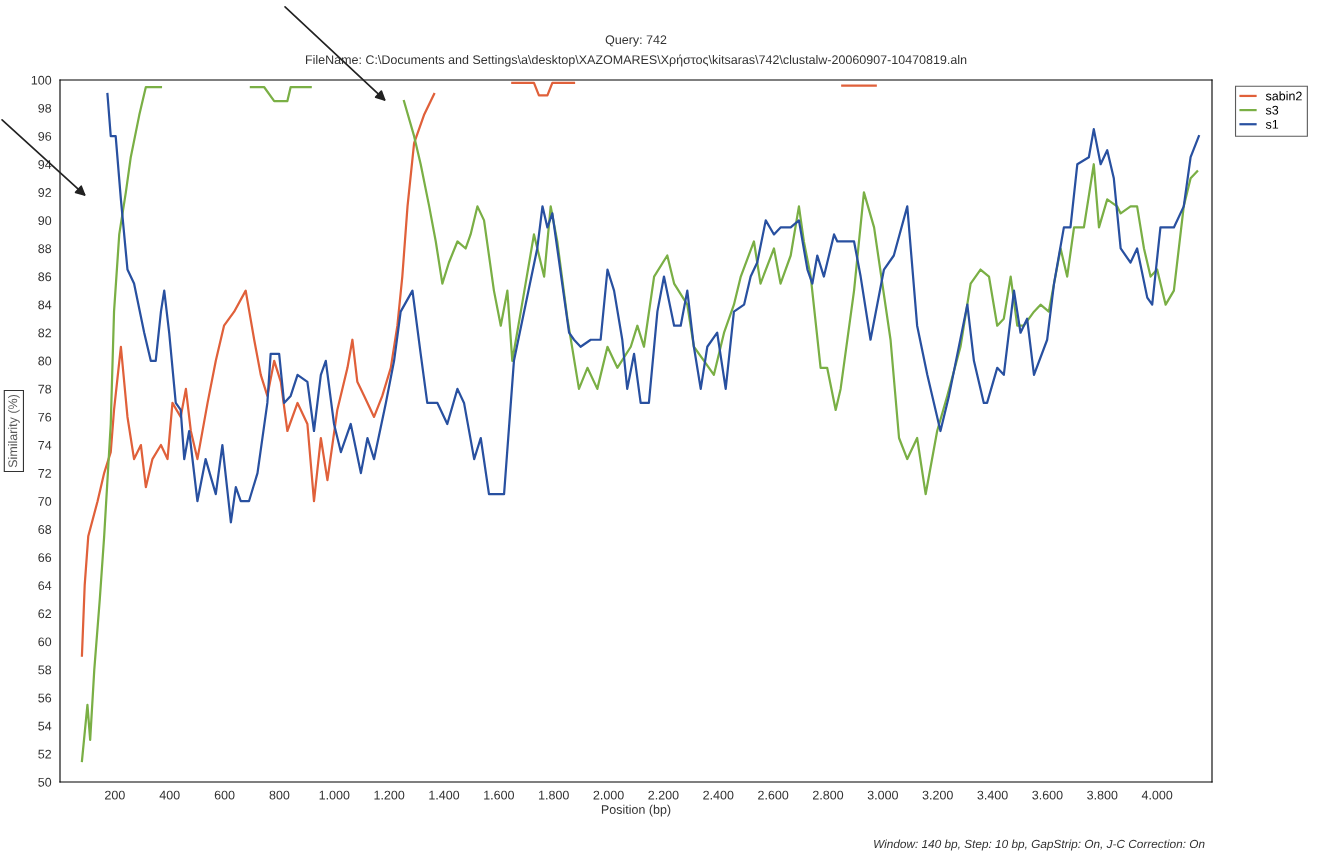 The image size is (1338, 857). Describe the element at coordinates (45, 136) in the screenshot. I see `y-tick-label: 96` at that location.